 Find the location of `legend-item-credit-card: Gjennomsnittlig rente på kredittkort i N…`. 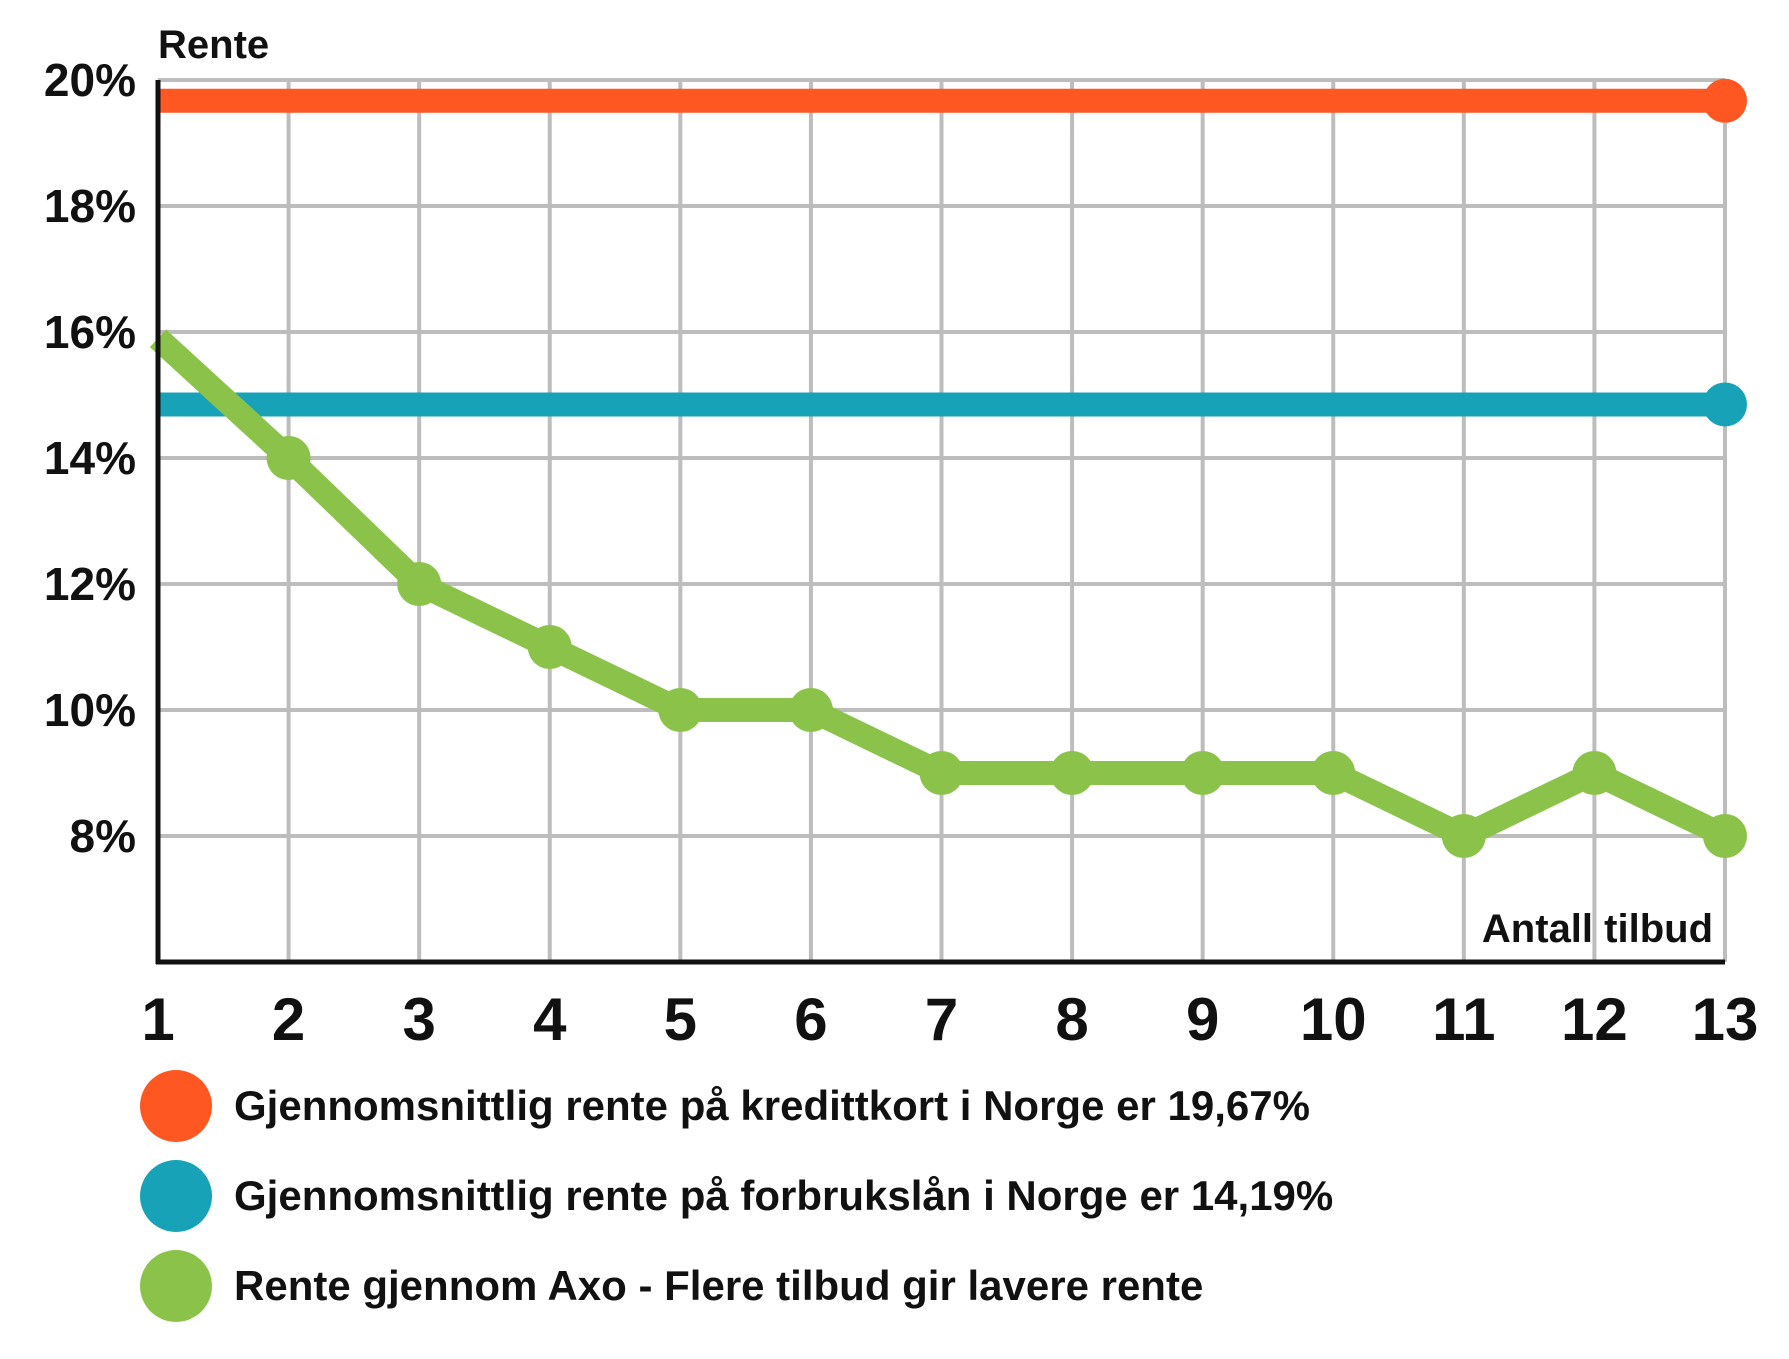

legend-item-credit-card: Gjennomsnittlig rente på kredittkort i N… is located at coordinates (736, 1106).